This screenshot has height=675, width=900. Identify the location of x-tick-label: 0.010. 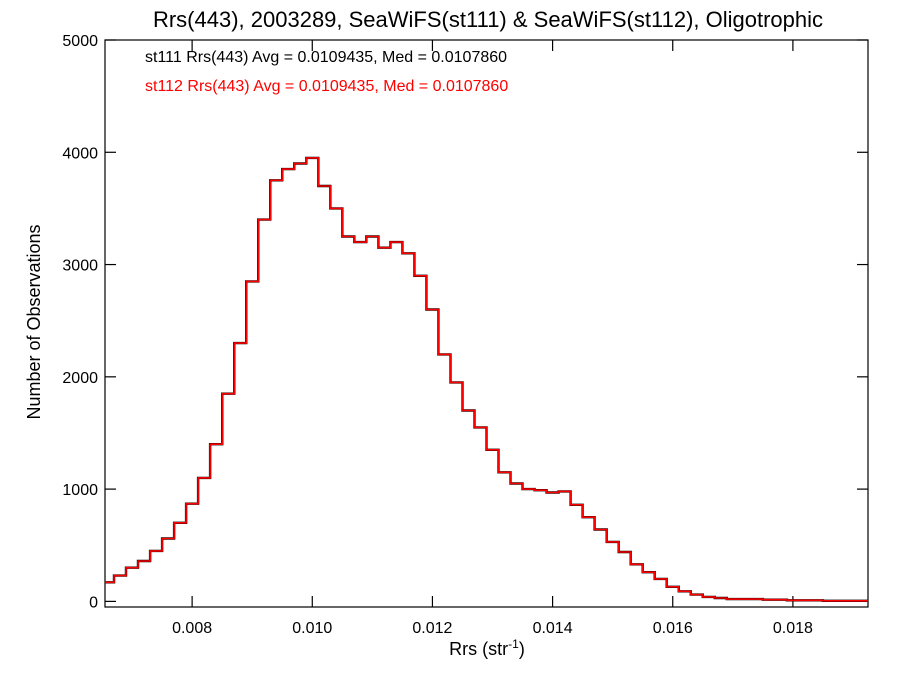
(312, 628).